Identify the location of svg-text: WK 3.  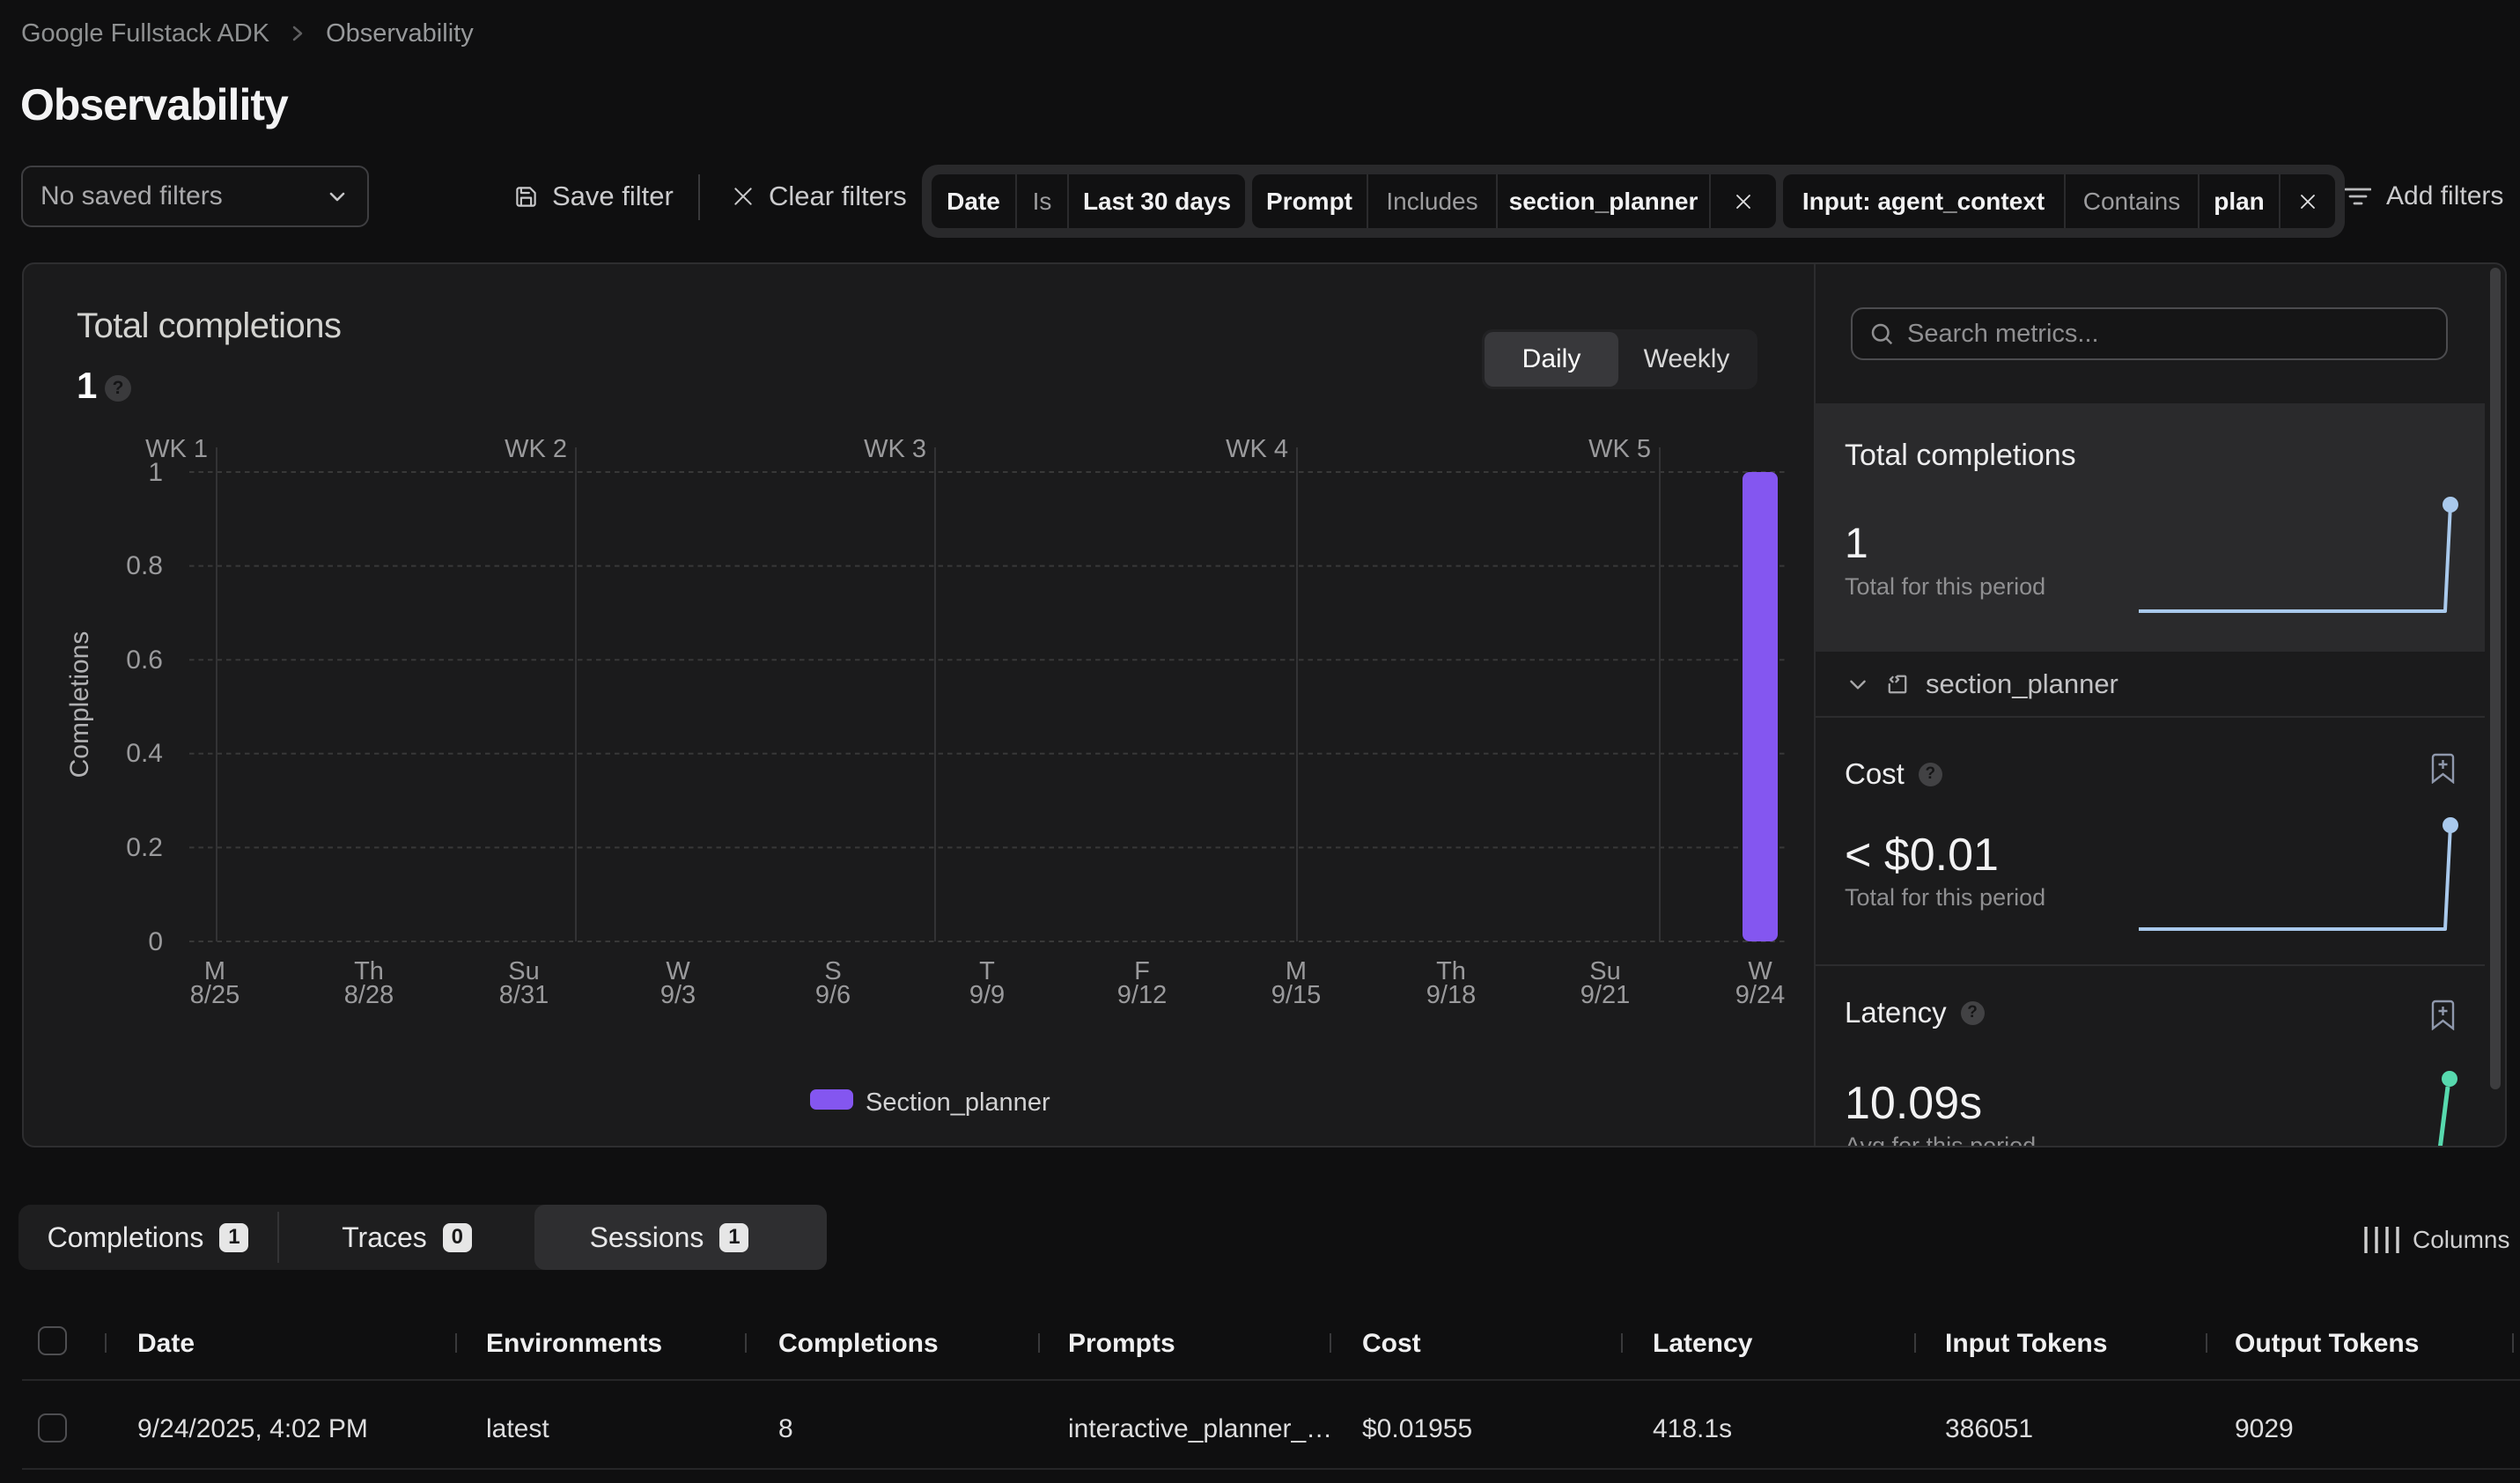
(895, 449).